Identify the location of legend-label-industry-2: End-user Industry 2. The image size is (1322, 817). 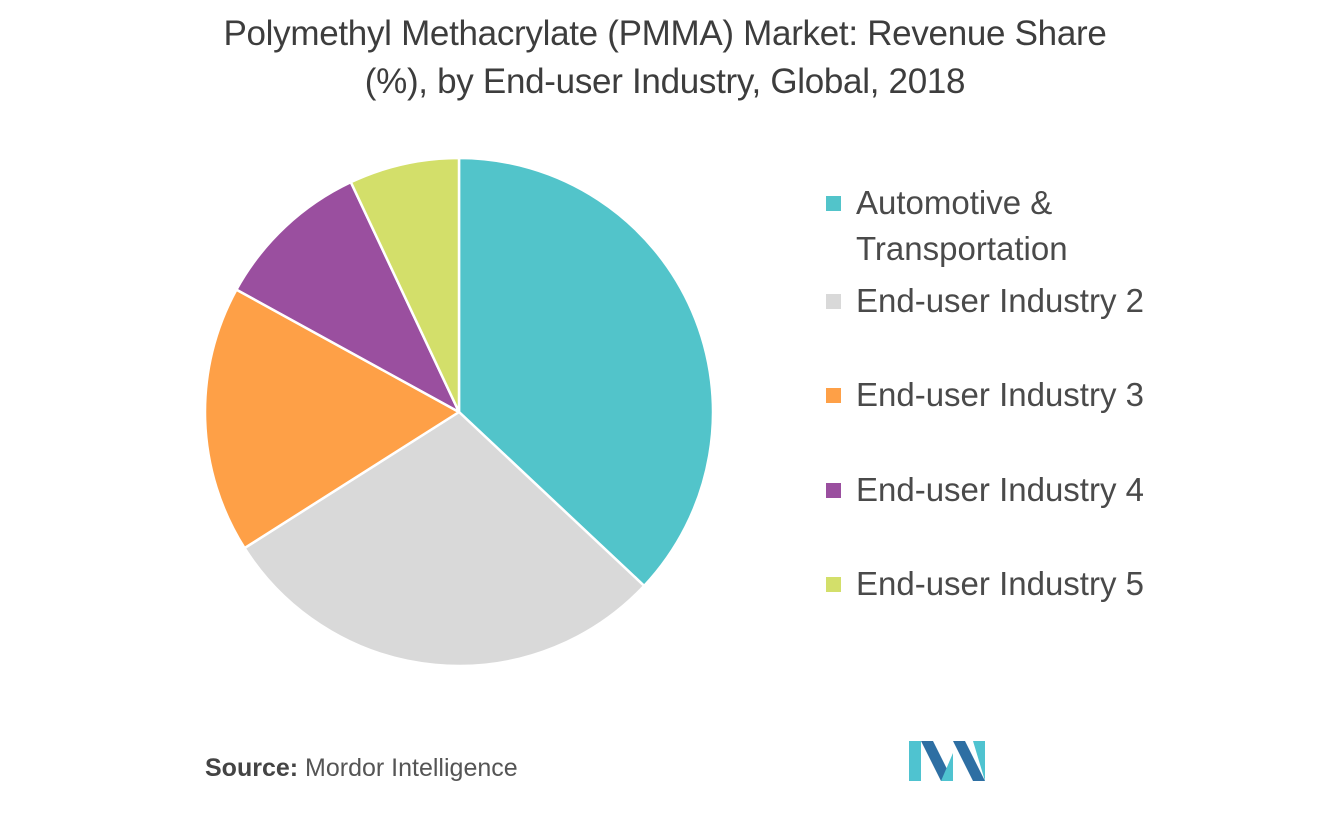
(1000, 300).